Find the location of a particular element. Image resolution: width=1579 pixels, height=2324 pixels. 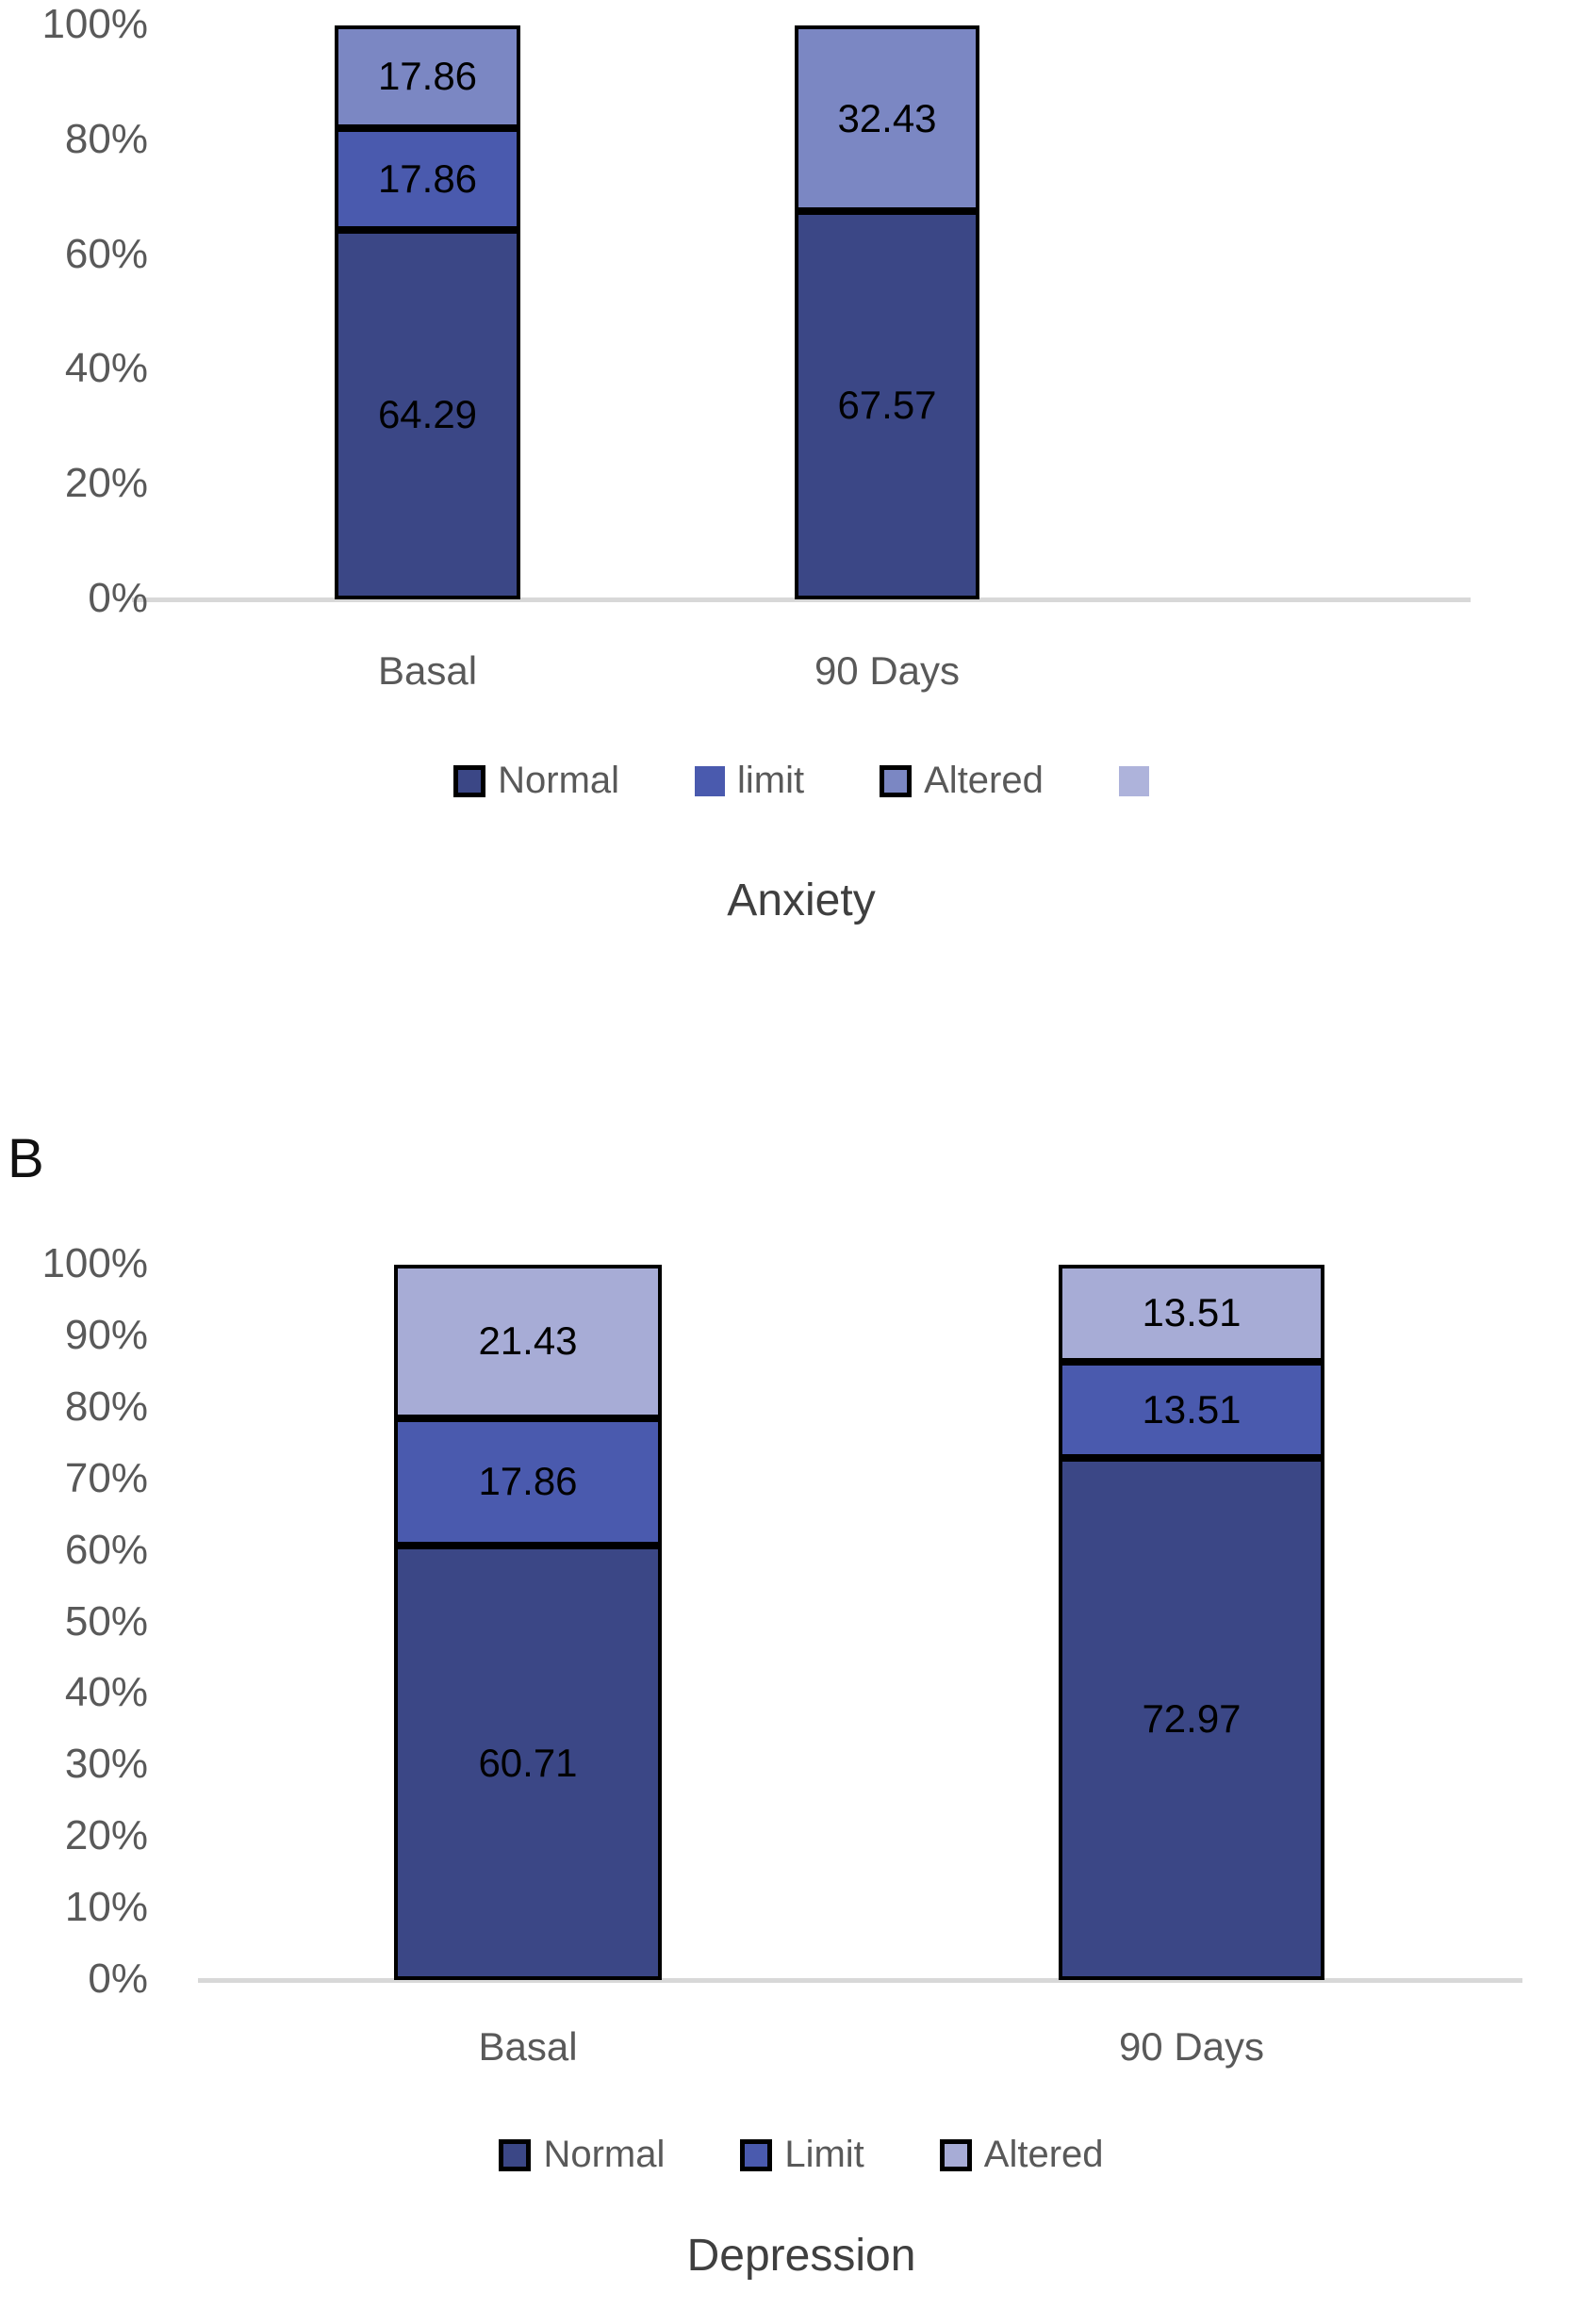

bar-segment-label: 32.43 is located at coordinates (887, 117).